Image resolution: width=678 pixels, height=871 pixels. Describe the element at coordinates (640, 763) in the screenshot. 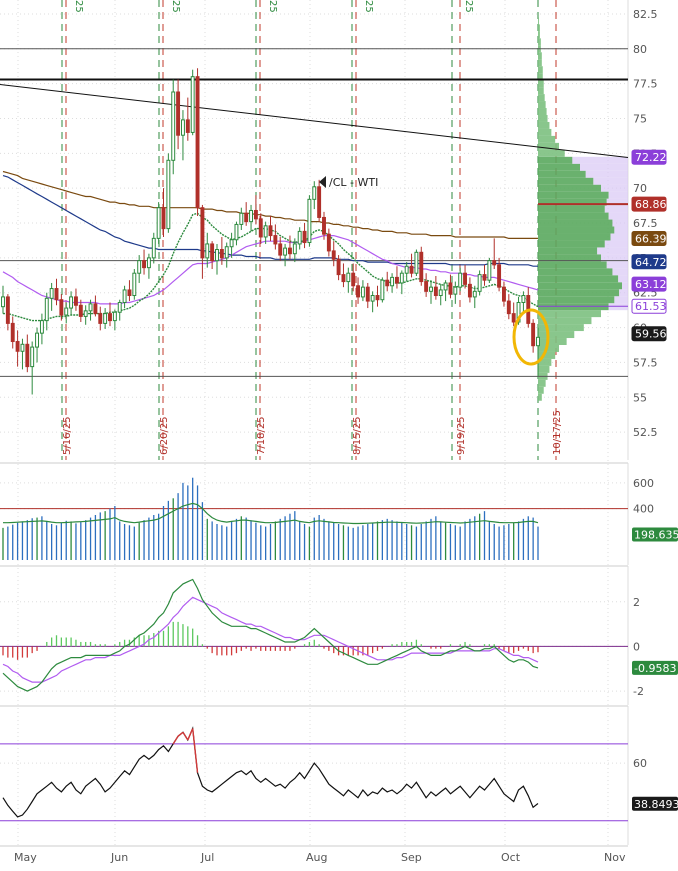

I see `rsi-tick-label: 60` at that location.